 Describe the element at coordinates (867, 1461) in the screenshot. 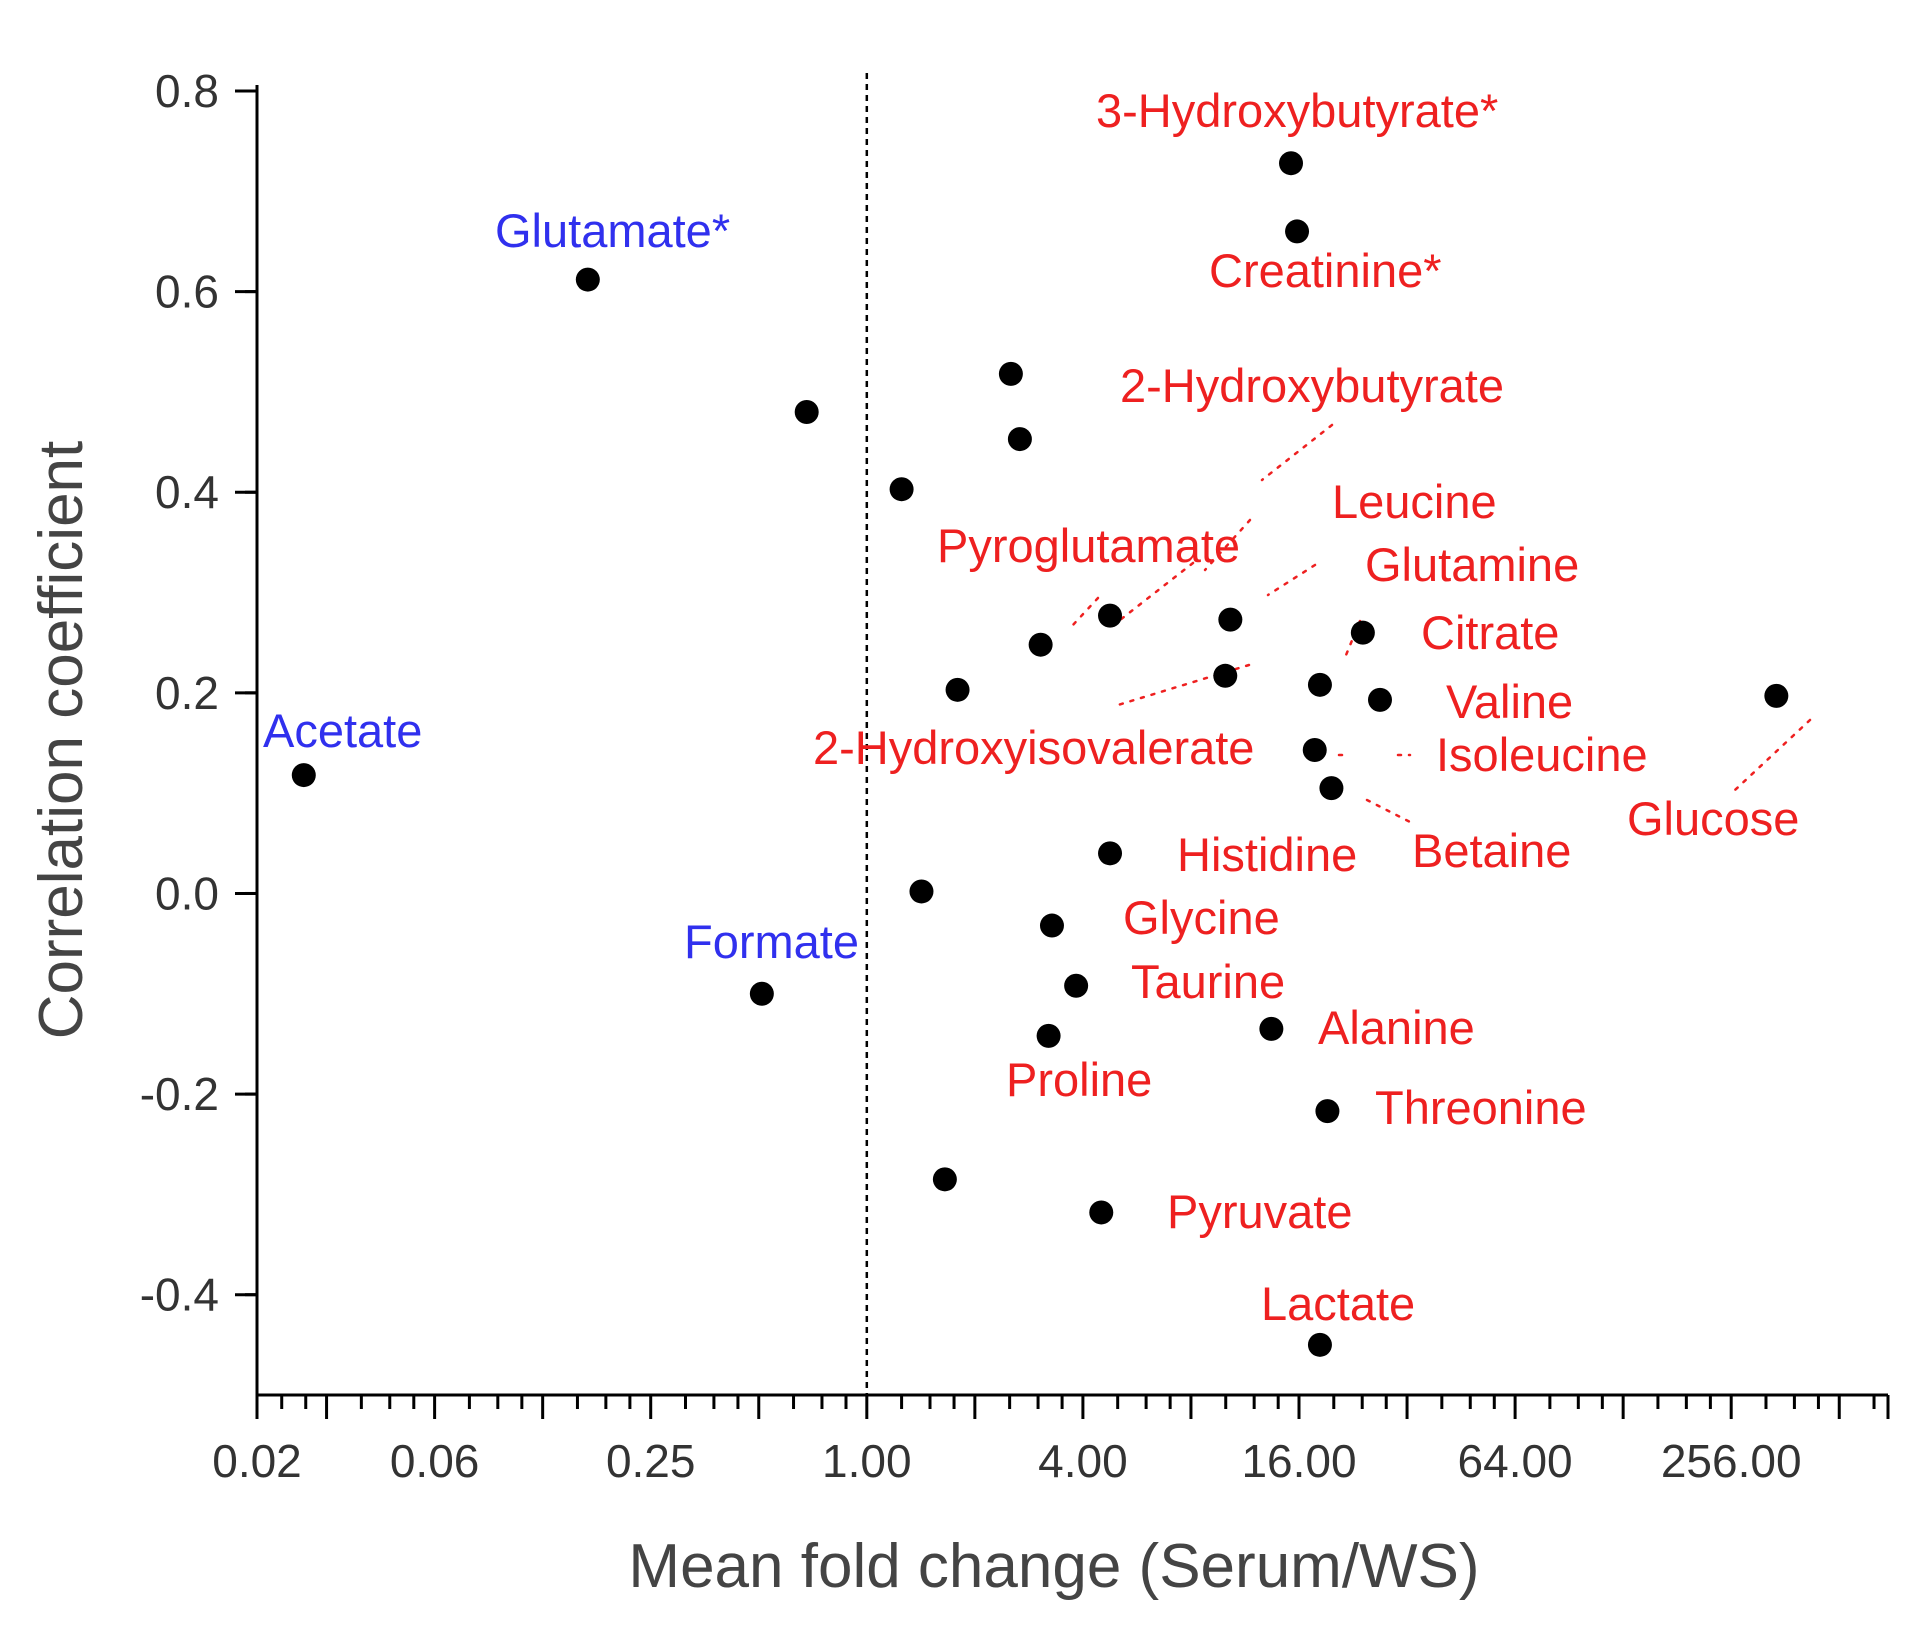

I see `x-tick-label: 1.00` at that location.